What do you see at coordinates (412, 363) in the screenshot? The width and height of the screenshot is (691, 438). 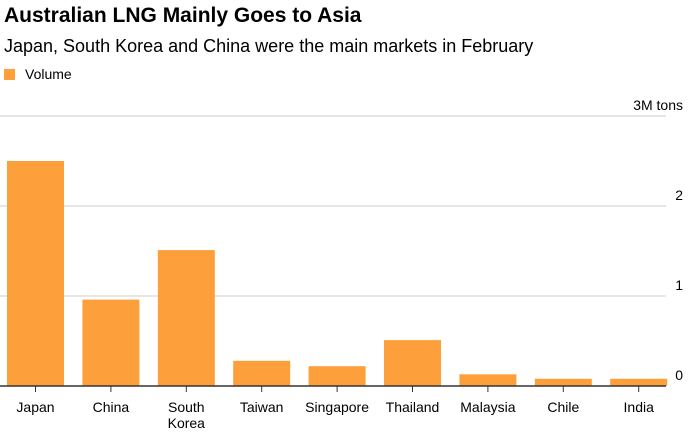 I see `bar-thailand` at bounding box center [412, 363].